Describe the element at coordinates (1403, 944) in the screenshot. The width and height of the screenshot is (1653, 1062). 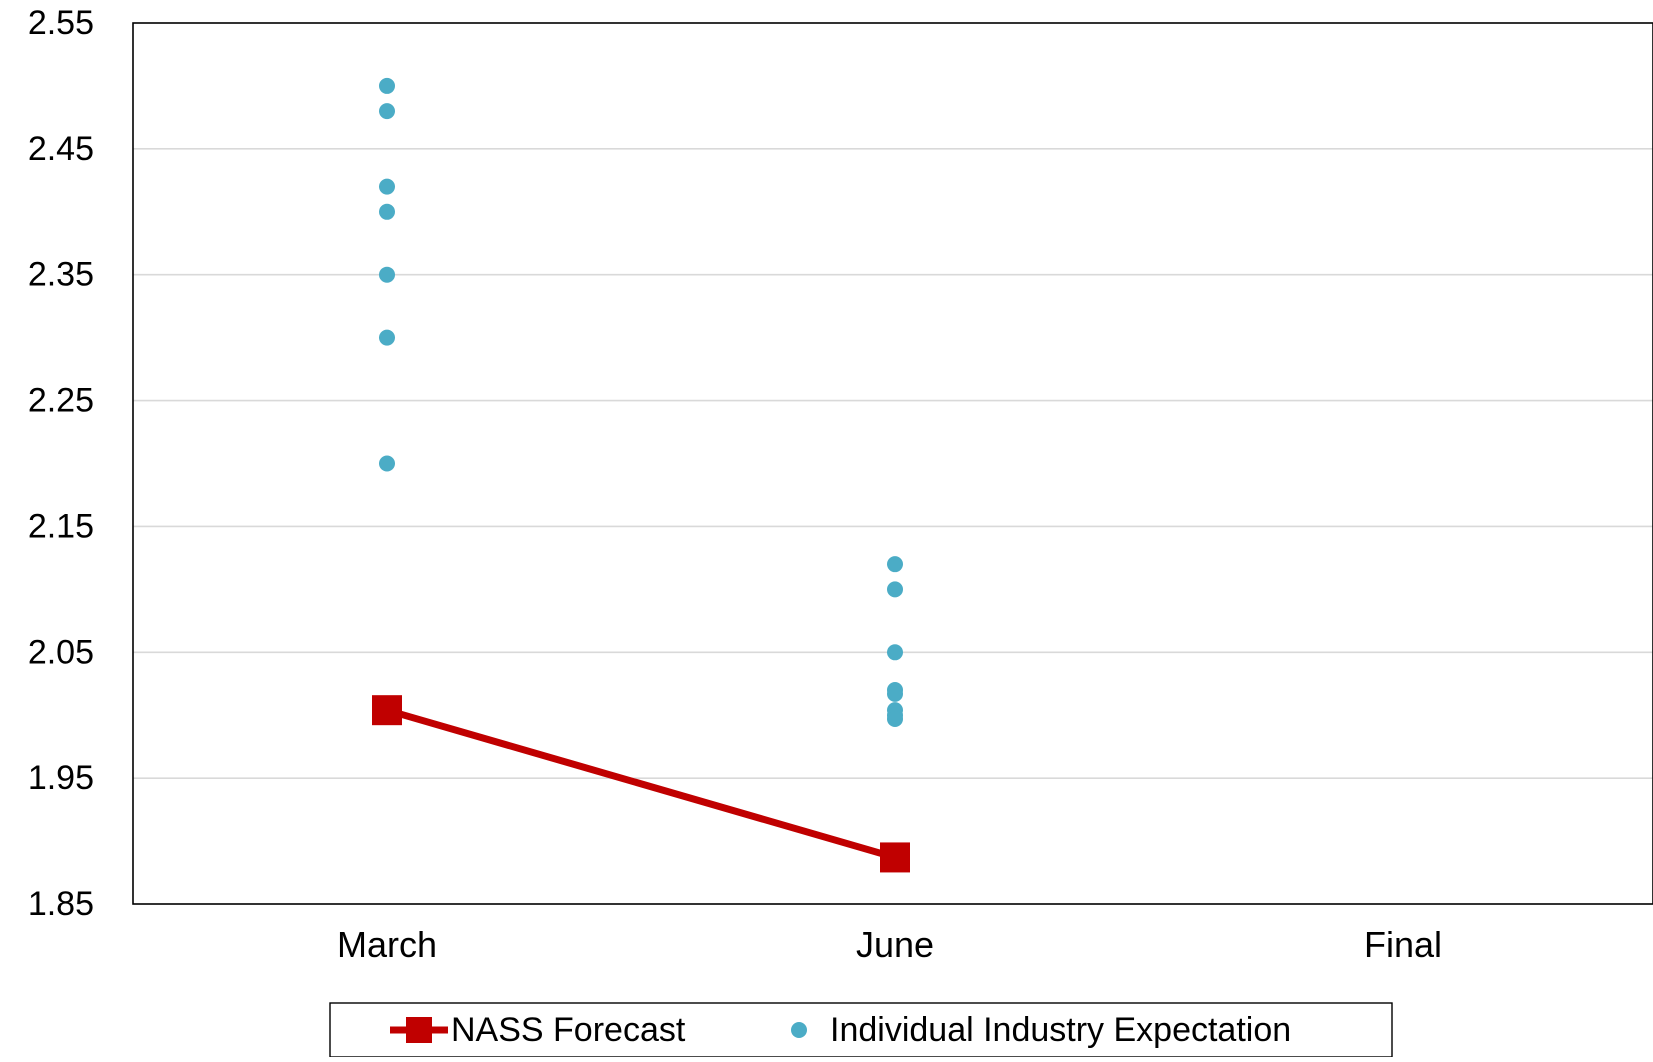
I see `x-tick-label: Final` at that location.